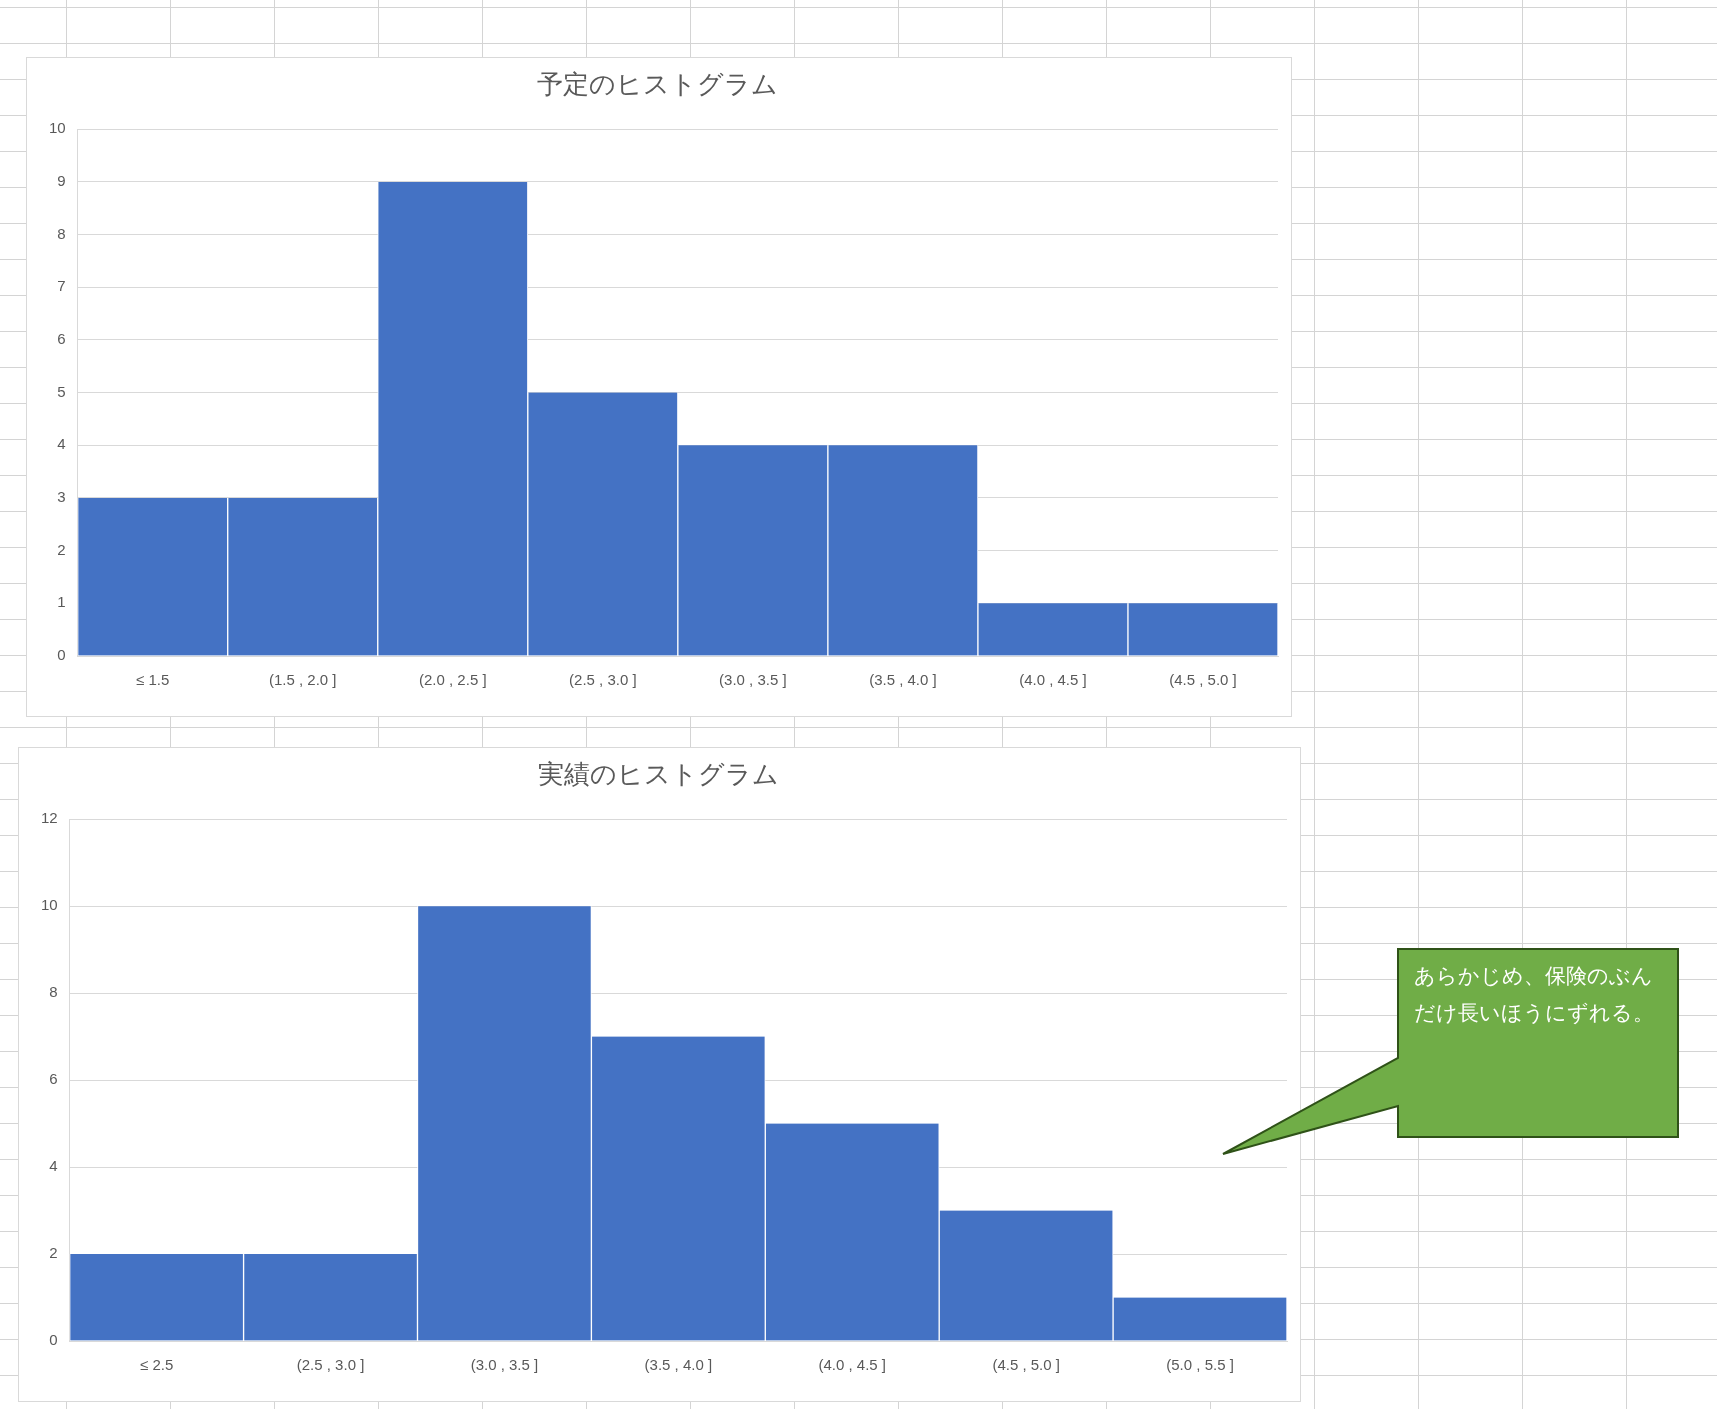 This screenshot has height=1409, width=1717. I want to click on y-tick-label: 1, so click(61, 602).